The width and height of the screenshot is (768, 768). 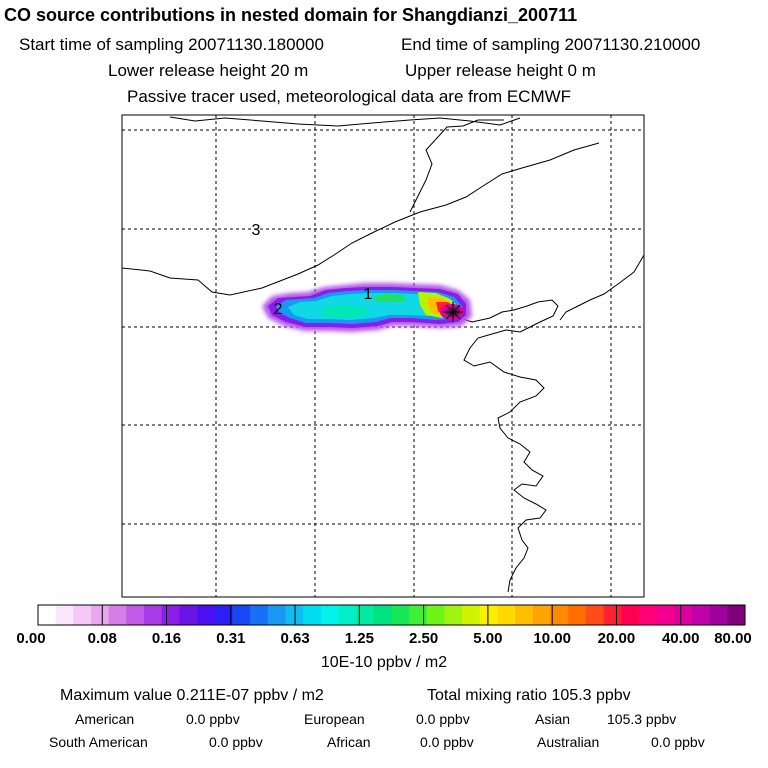 What do you see at coordinates (349, 742) in the screenshot?
I see `african-label: African` at bounding box center [349, 742].